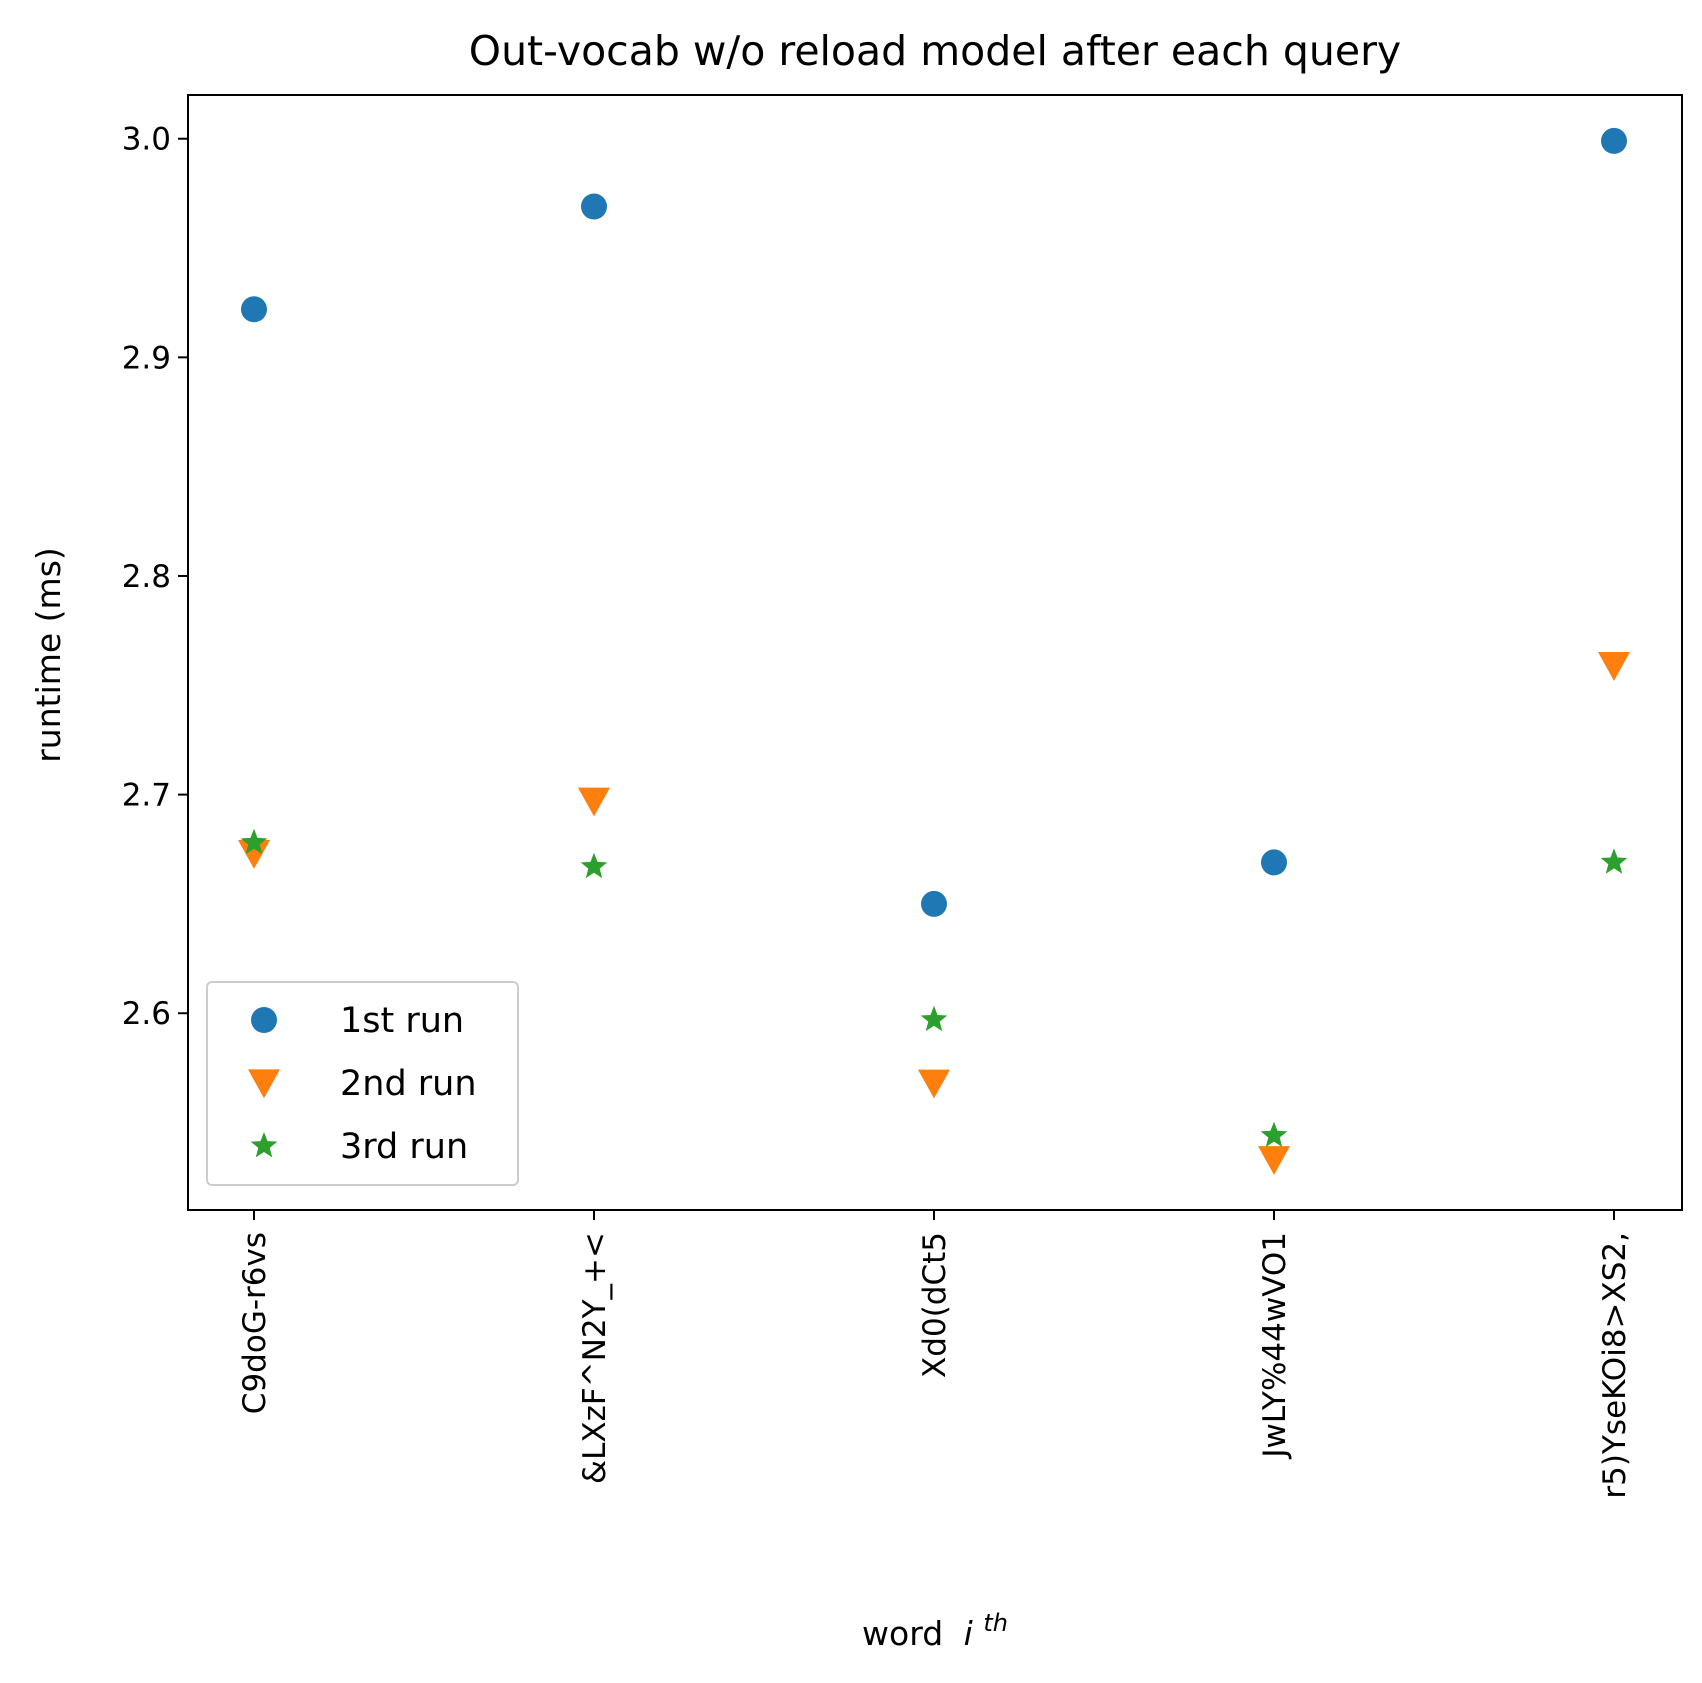 This screenshot has width=1702, height=1683. What do you see at coordinates (146, 577) in the screenshot?
I see `y-tick-label: 2.8` at bounding box center [146, 577].